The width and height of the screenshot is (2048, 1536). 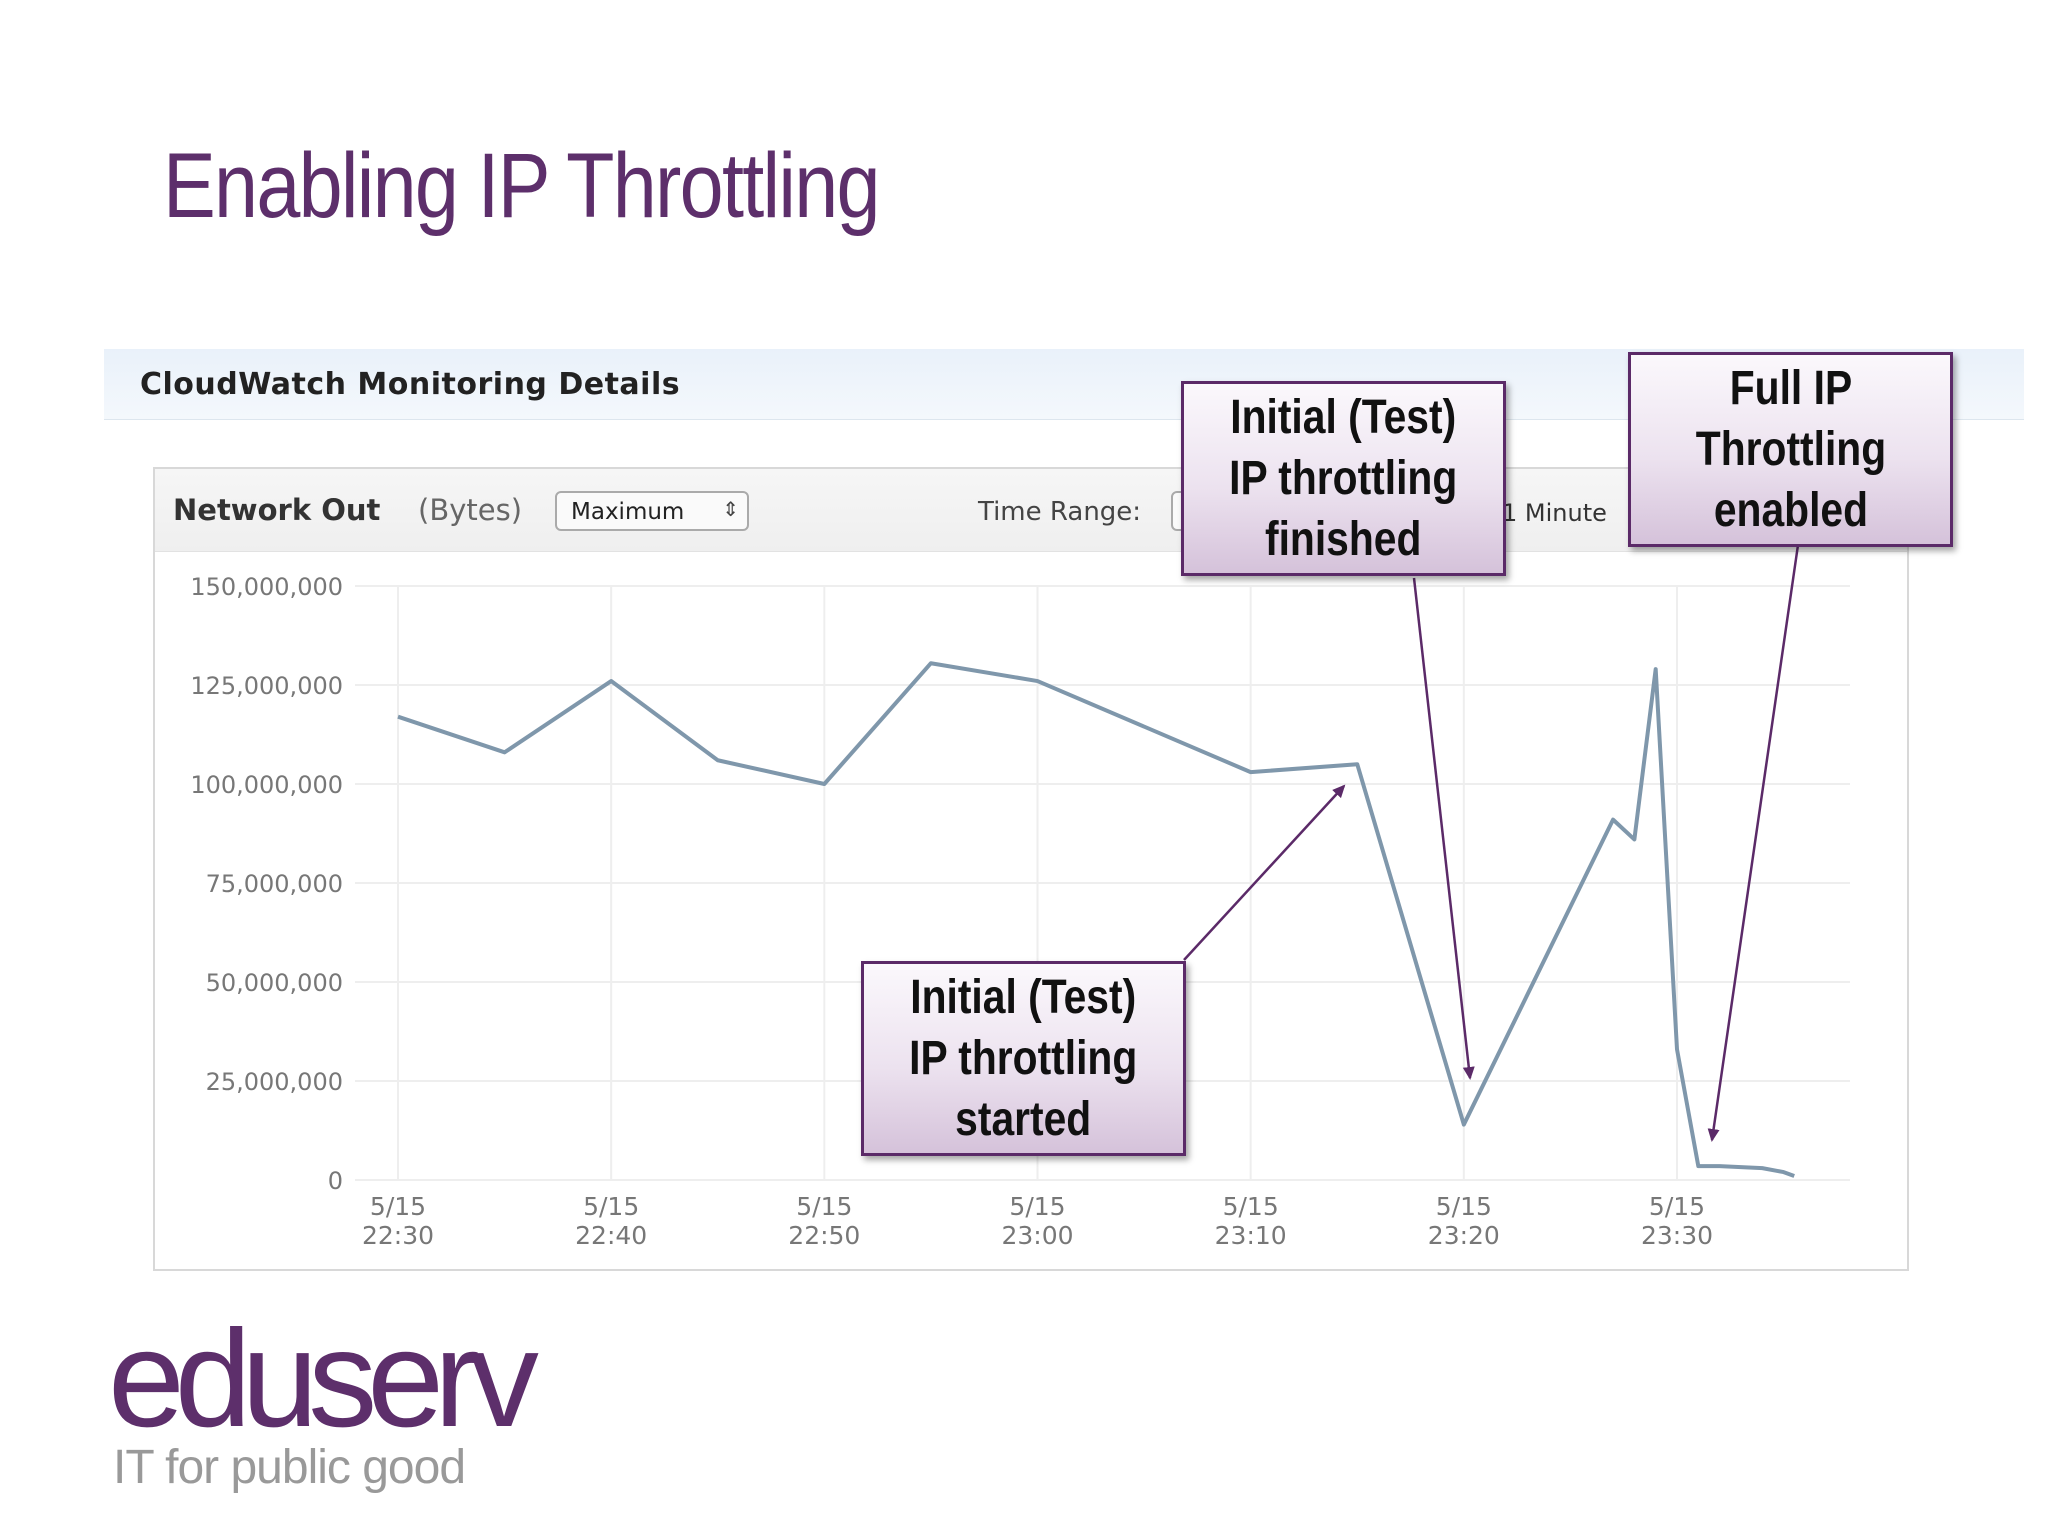 I want to click on y-tick-label: 75,000,000, so click(x=274, y=884).